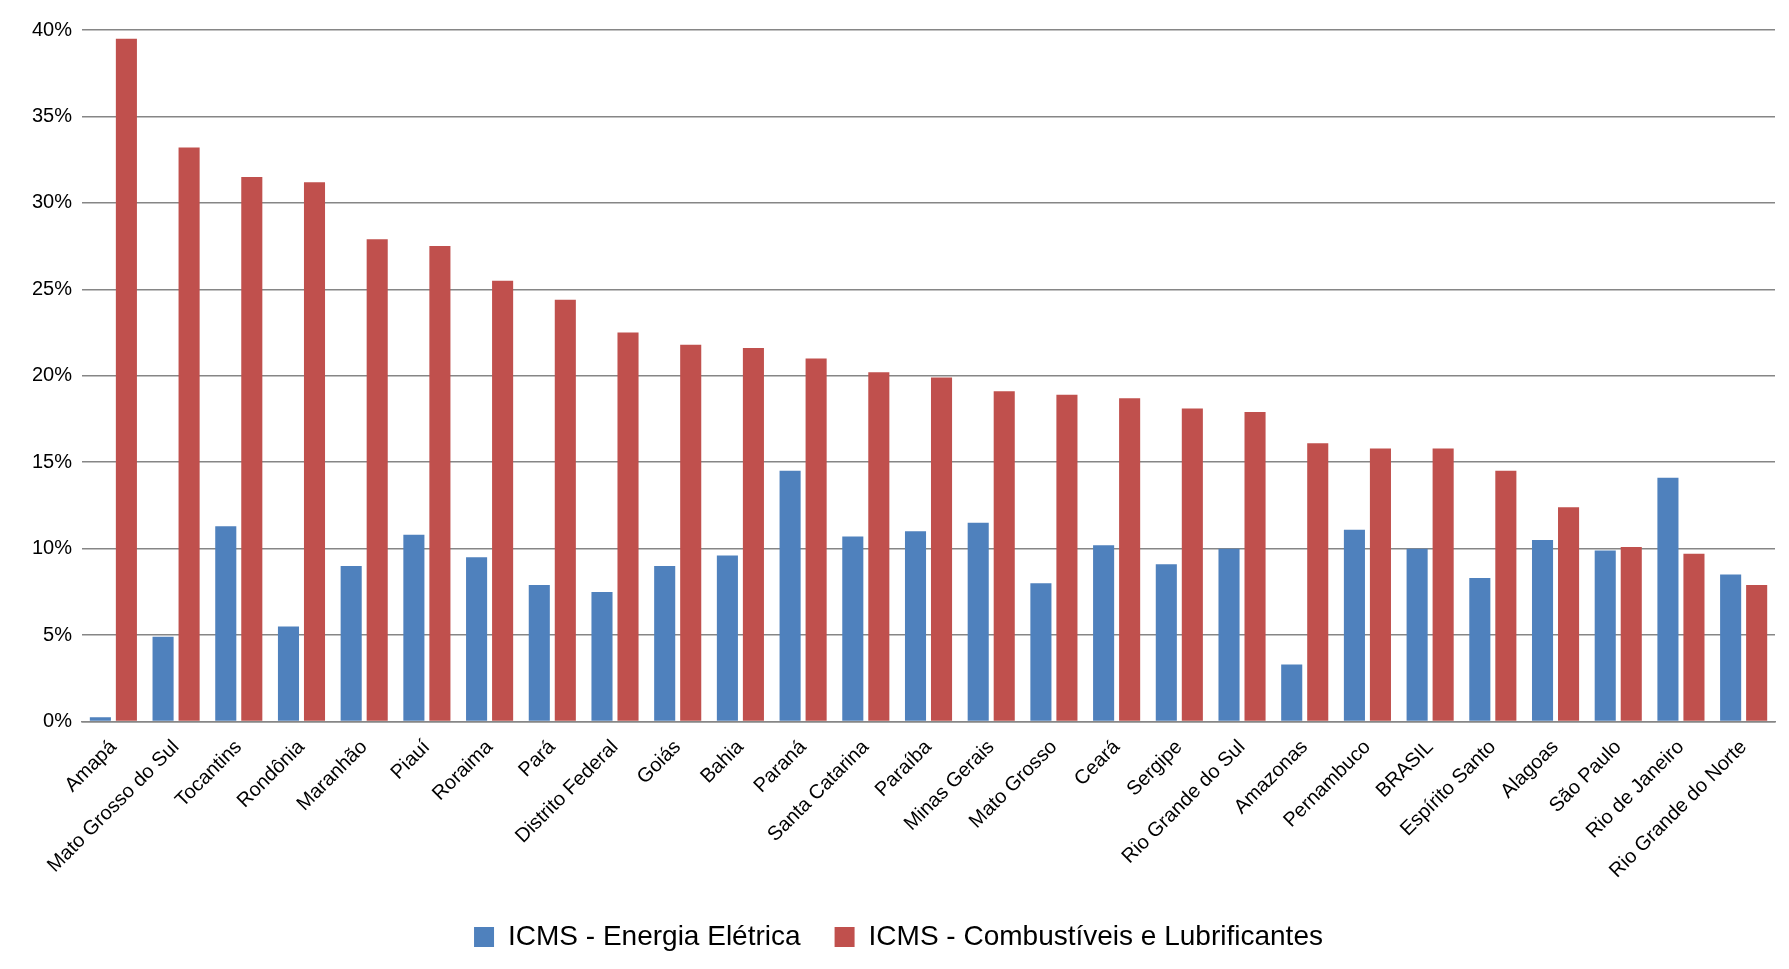  What do you see at coordinates (1095, 935) in the screenshot?
I see `legend-label: ICMS - Combustíveis e Lubrificantes` at bounding box center [1095, 935].